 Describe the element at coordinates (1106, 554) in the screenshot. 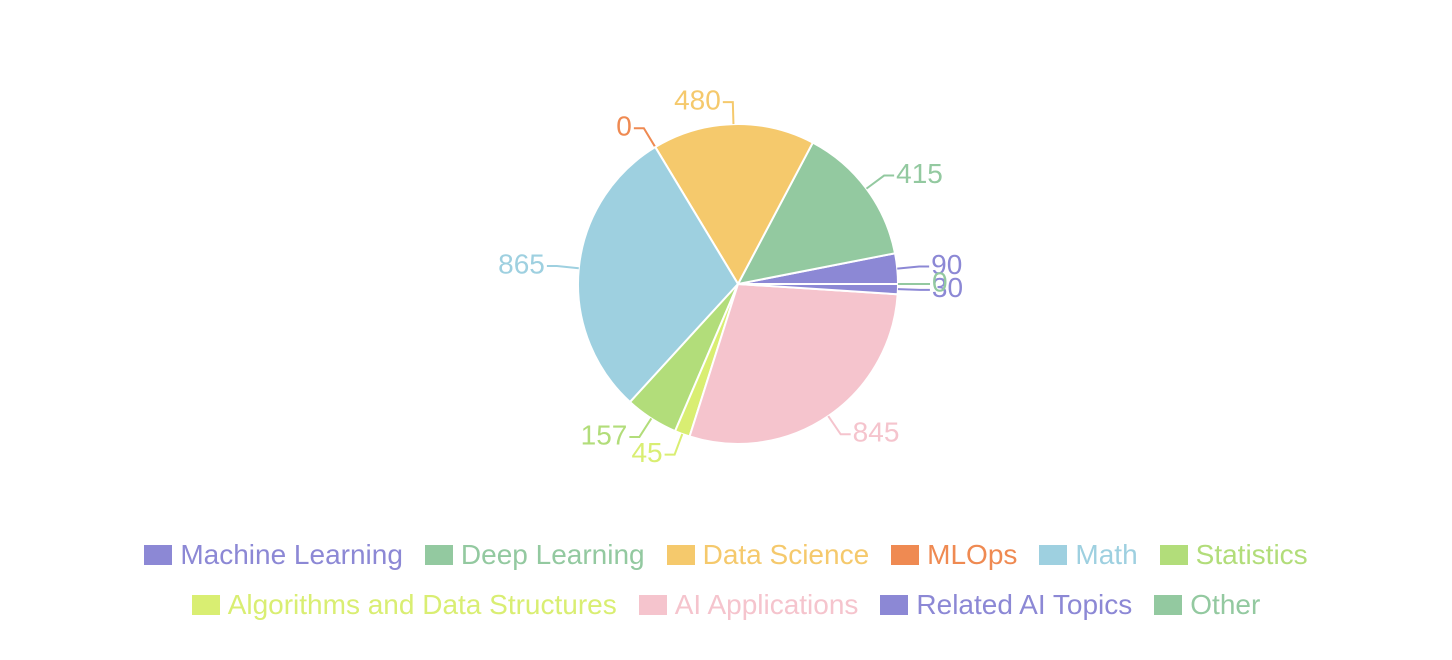

I see `legend-label: Math` at that location.